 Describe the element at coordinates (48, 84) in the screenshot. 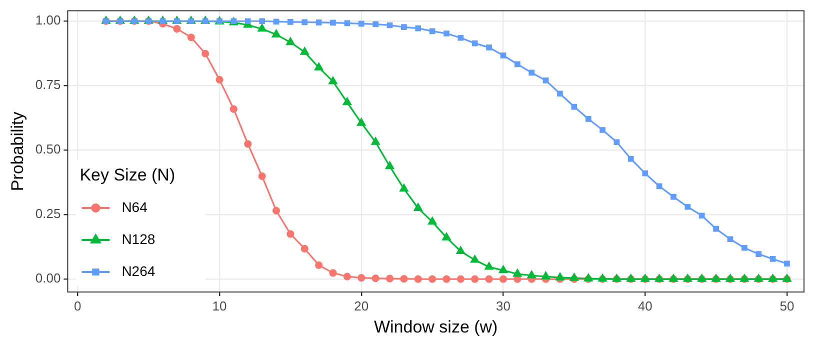

I see `y-tick-label: 0.75` at that location.